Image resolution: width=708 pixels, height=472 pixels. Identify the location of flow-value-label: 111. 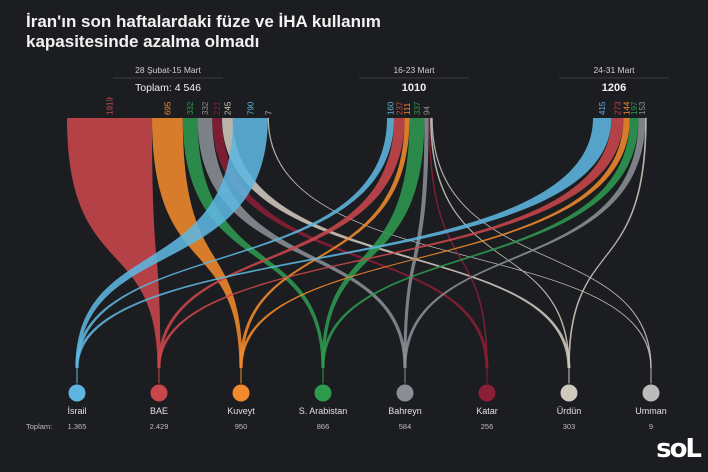
(407, 108).